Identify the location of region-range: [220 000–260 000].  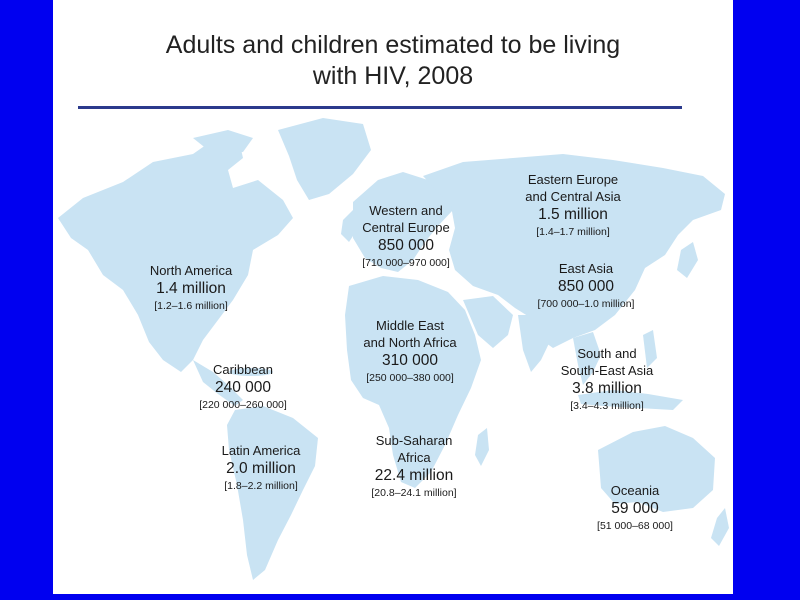
(243, 405).